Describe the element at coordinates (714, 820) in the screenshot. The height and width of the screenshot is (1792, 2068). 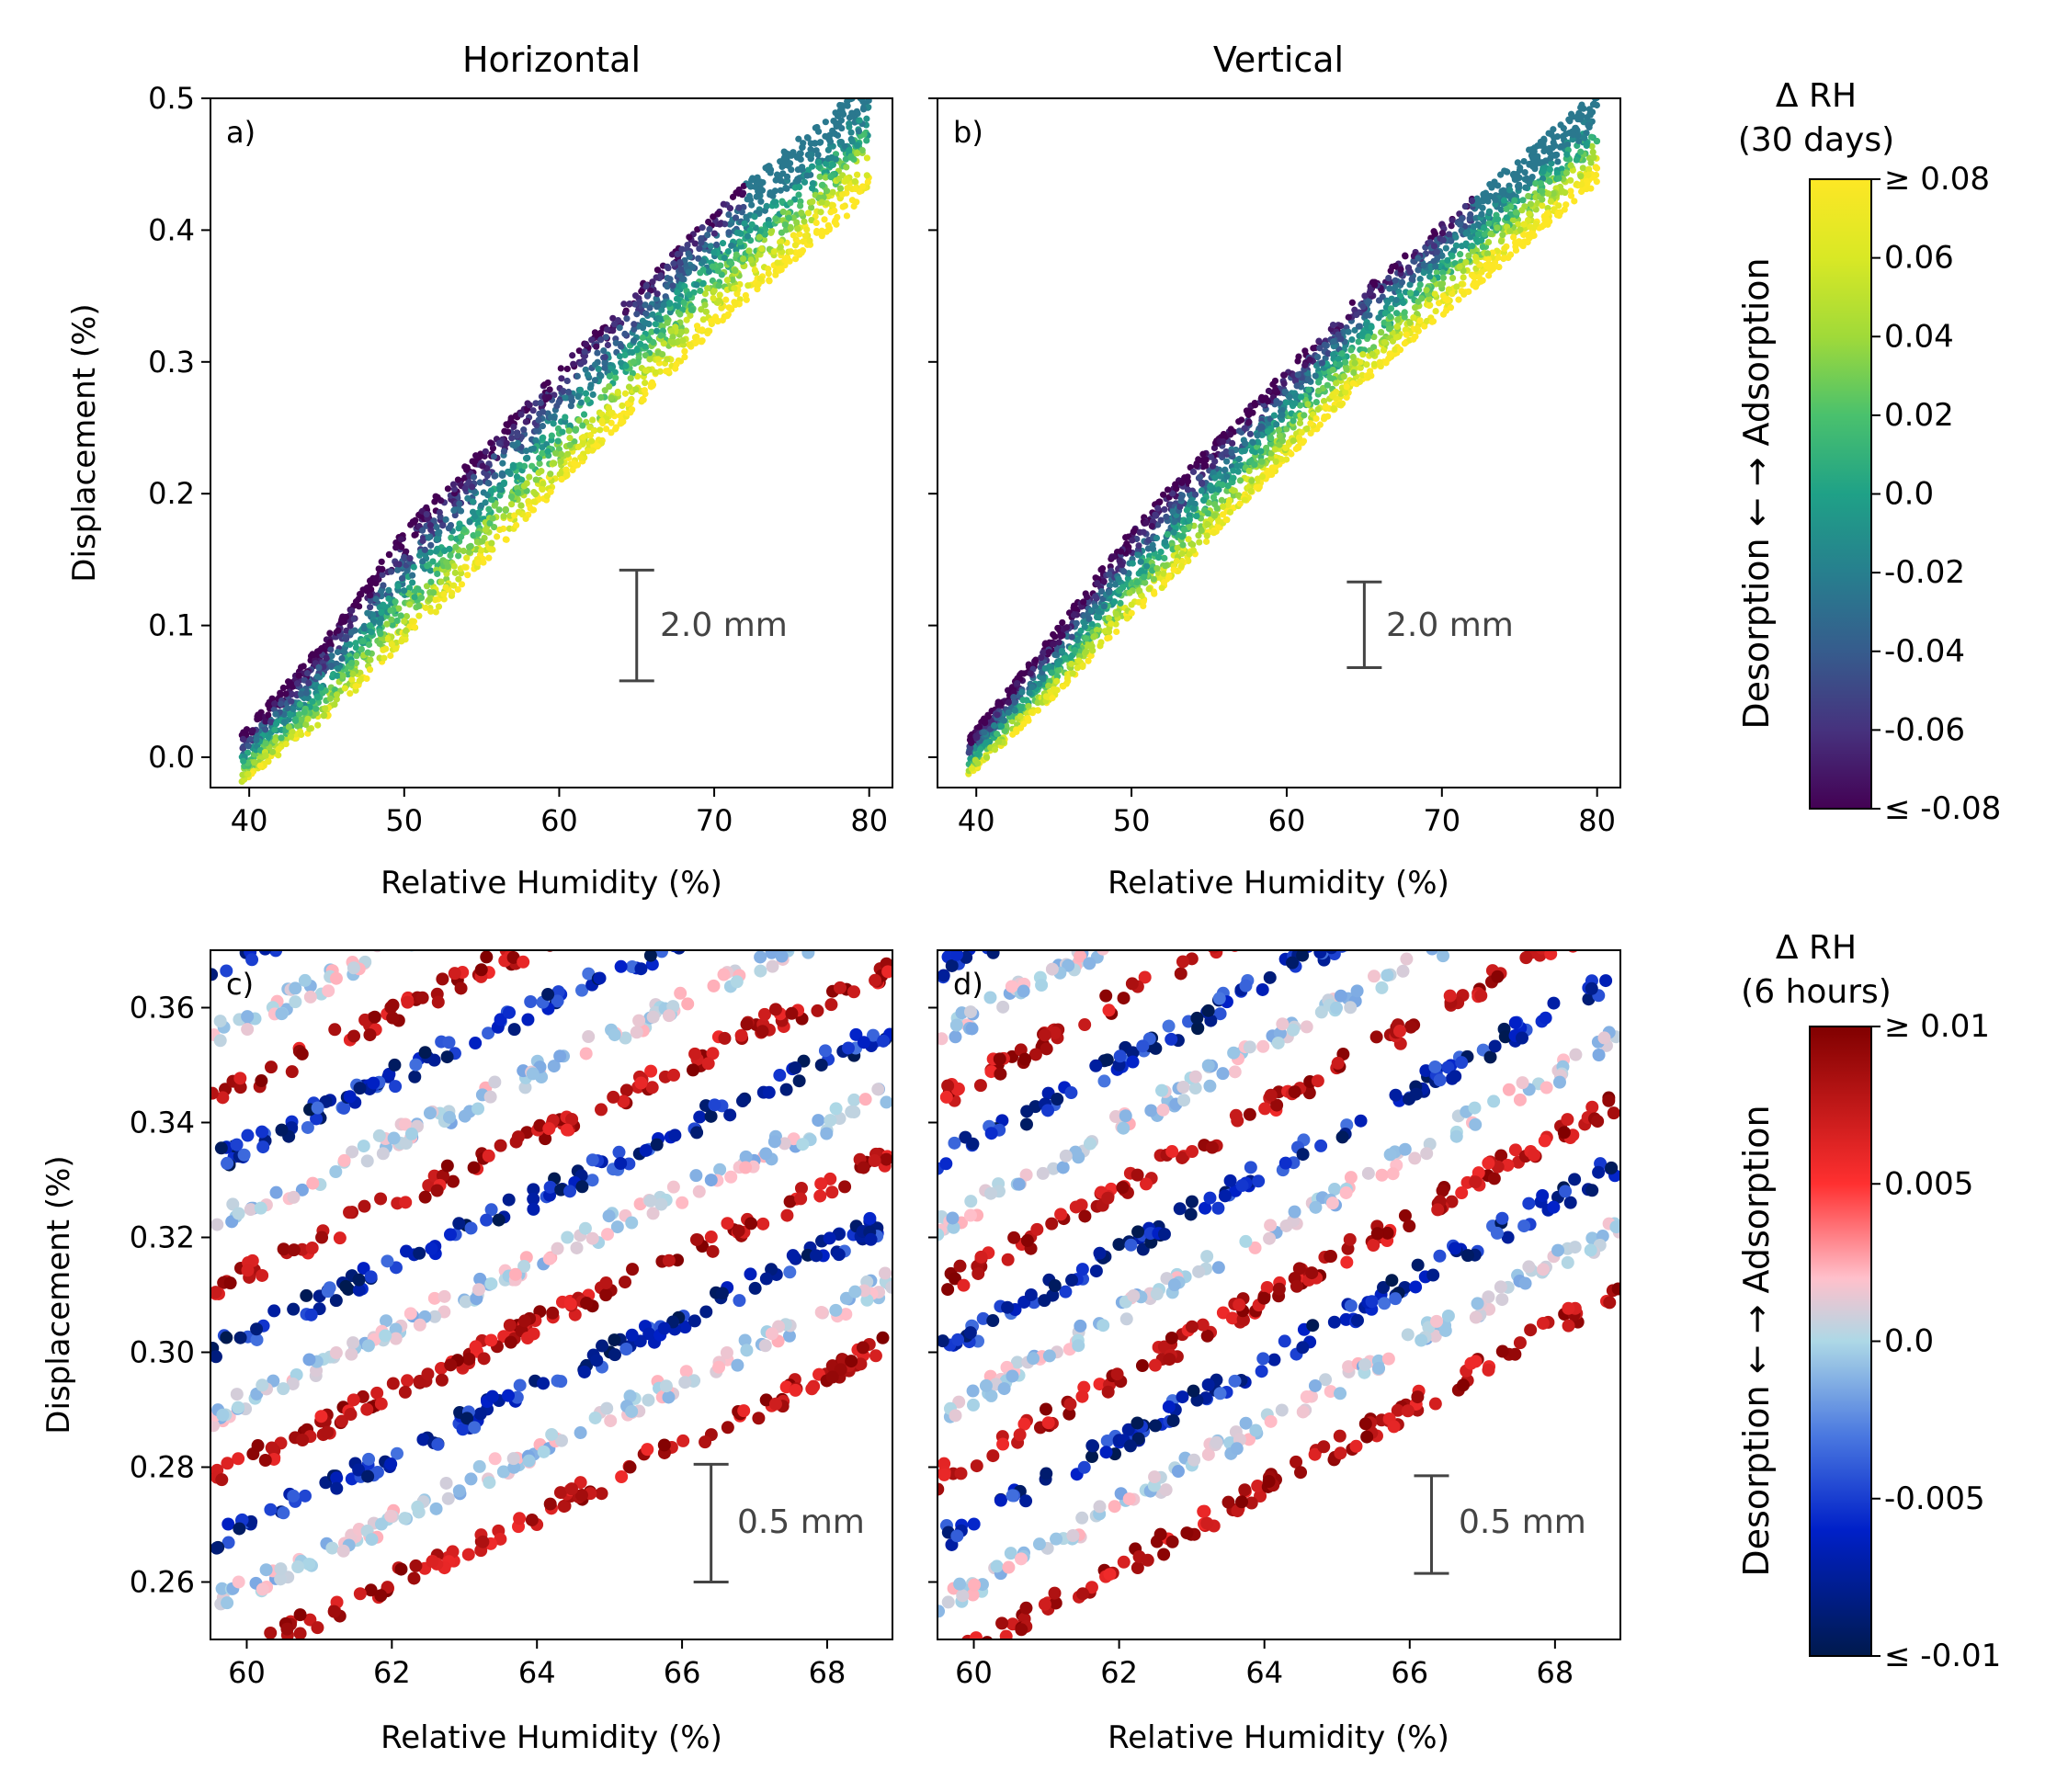
I see `panel-a-xtick-label: 70` at that location.